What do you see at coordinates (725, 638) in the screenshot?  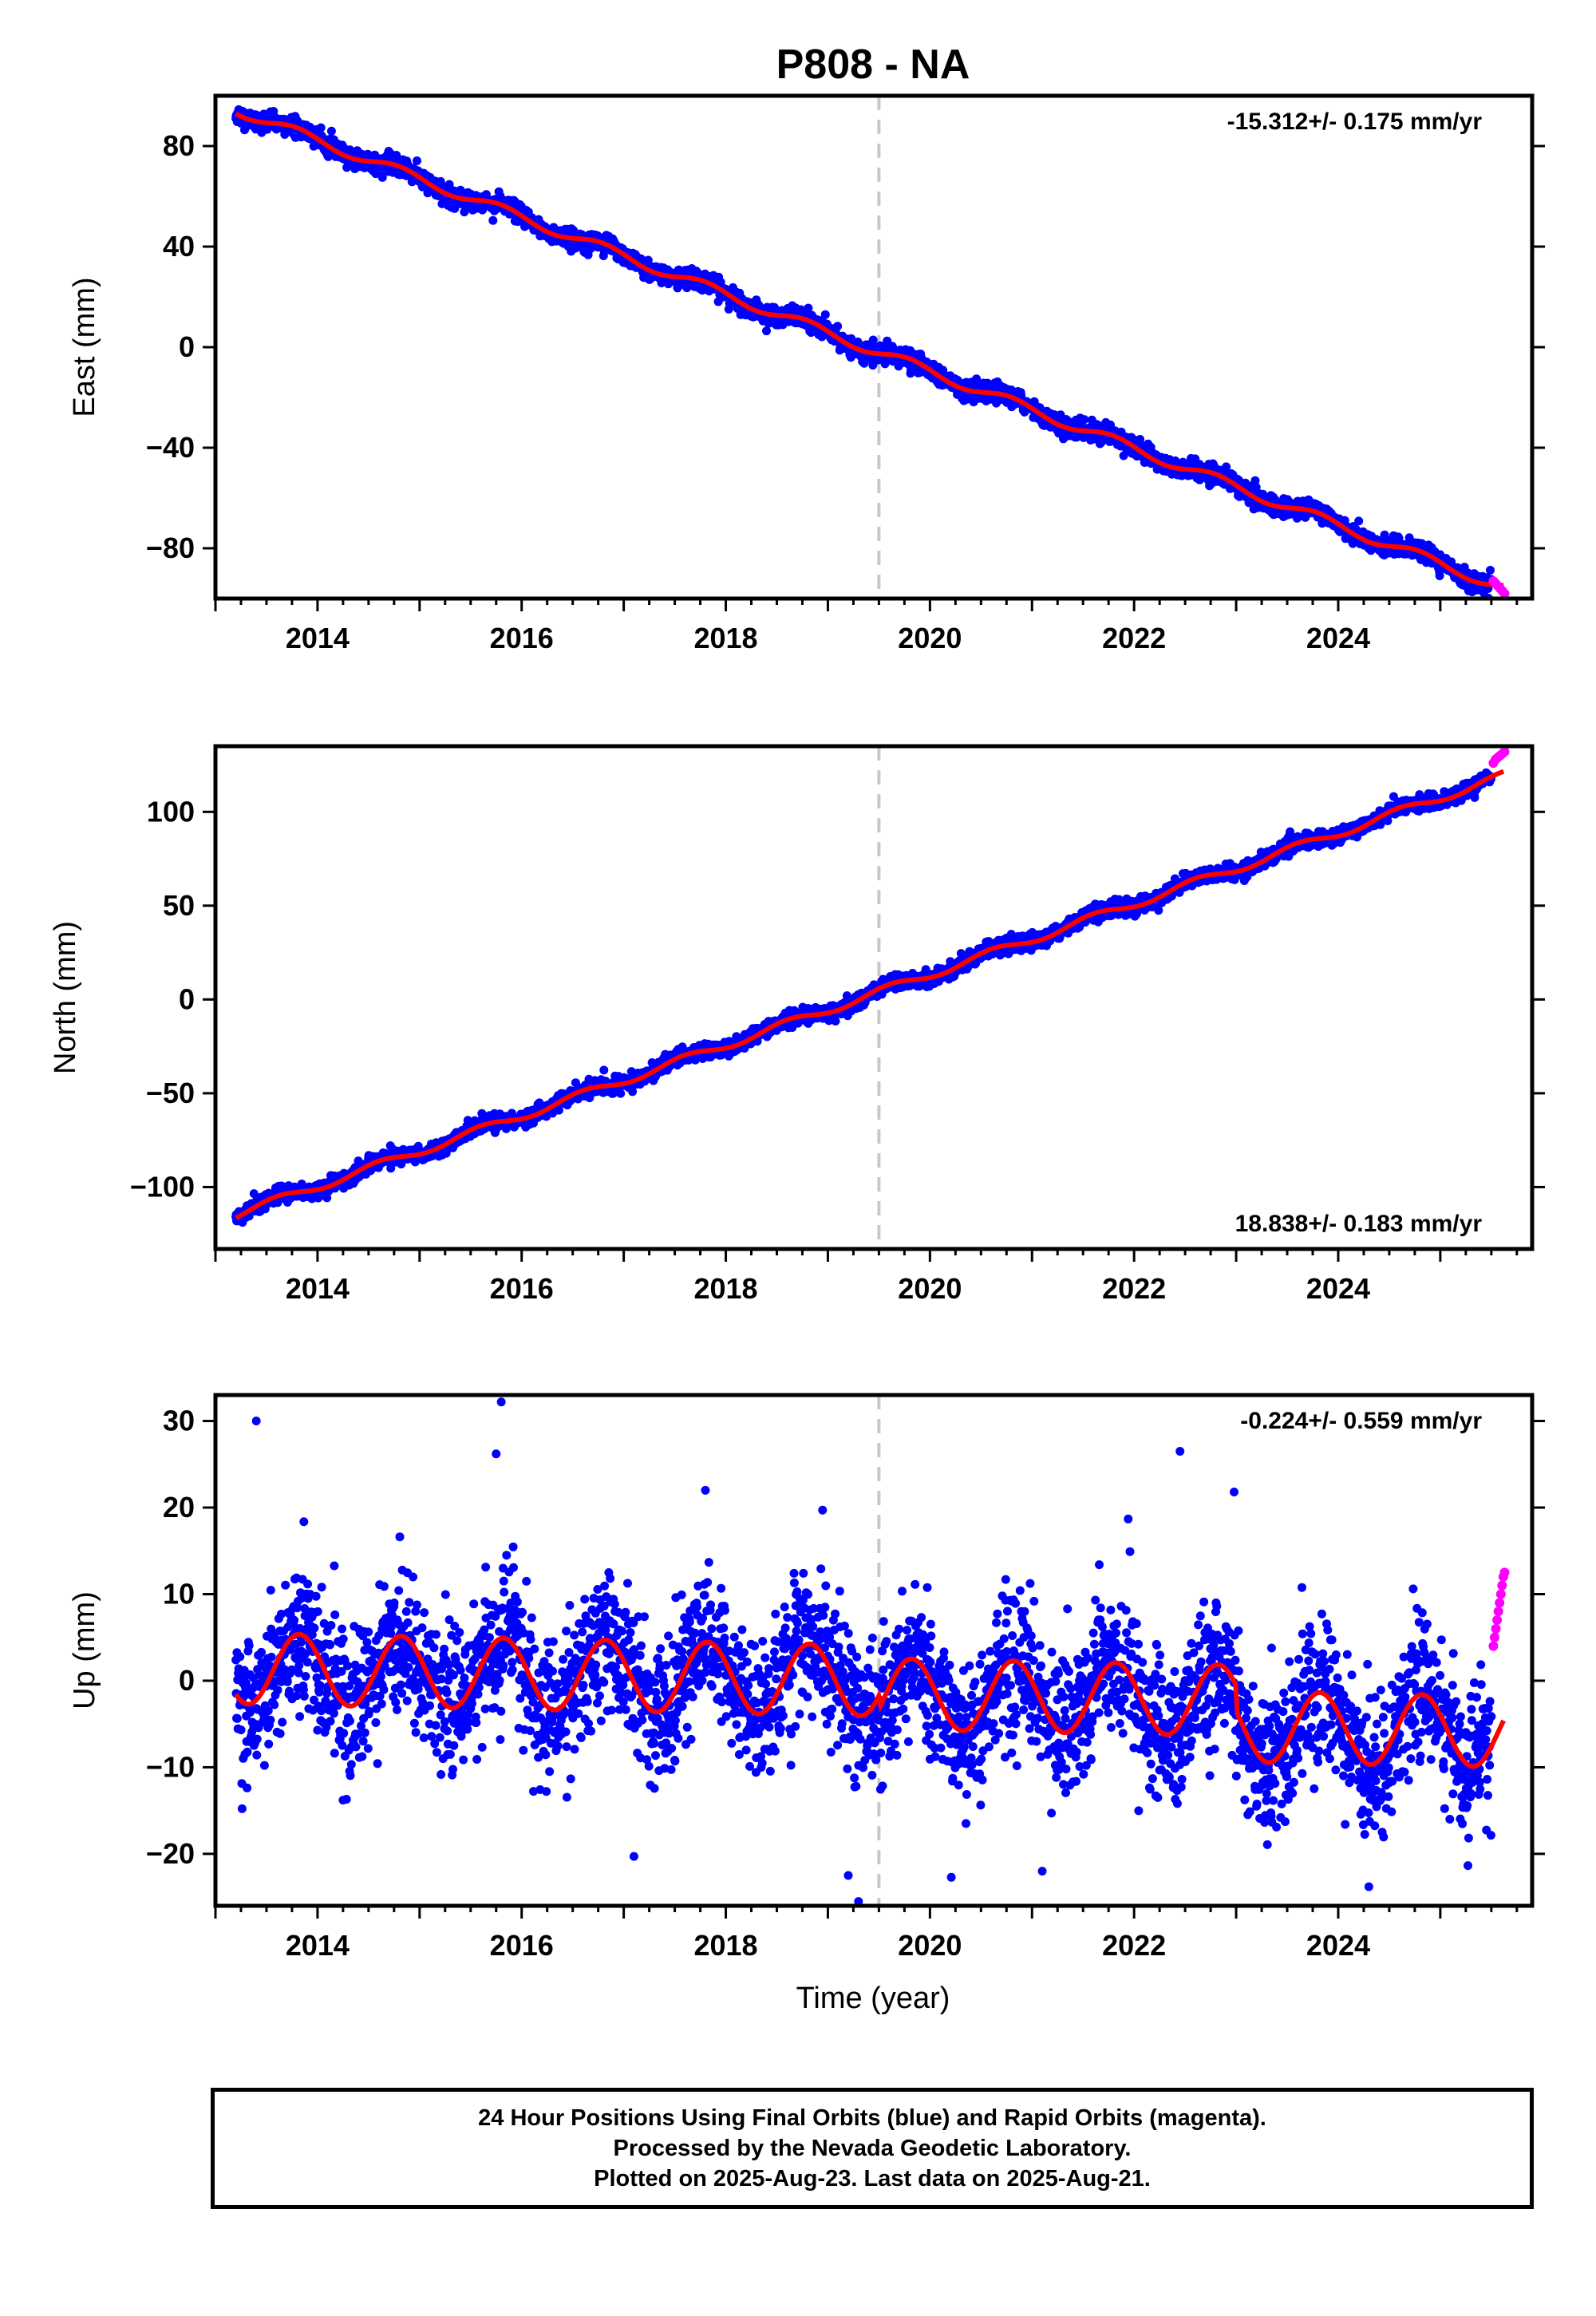 I see `x-tick-label: 2018` at bounding box center [725, 638].